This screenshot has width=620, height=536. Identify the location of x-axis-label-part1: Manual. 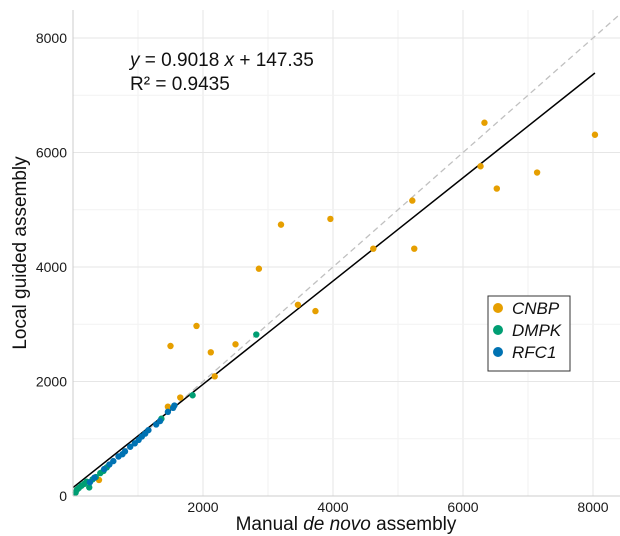
(270, 524).